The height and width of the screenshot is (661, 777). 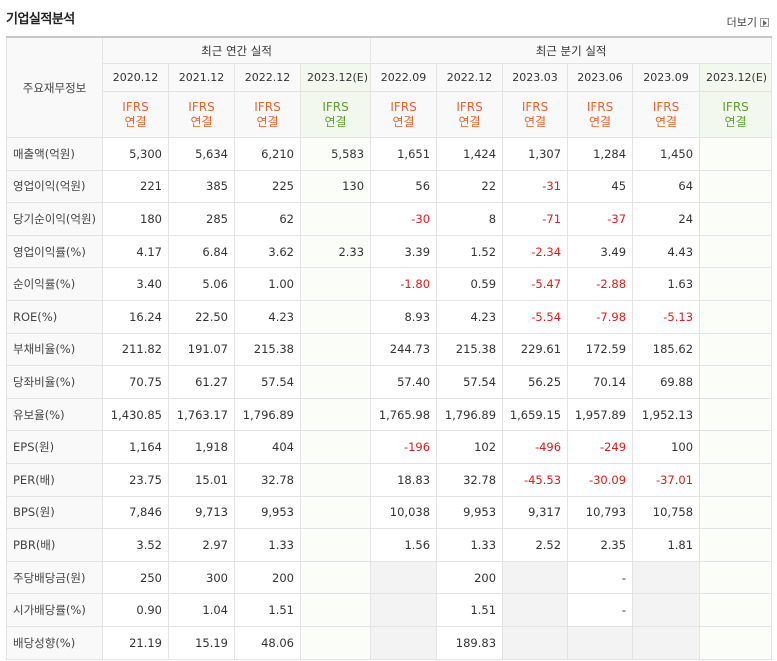 I want to click on value-cell: -37, so click(x=600, y=219).